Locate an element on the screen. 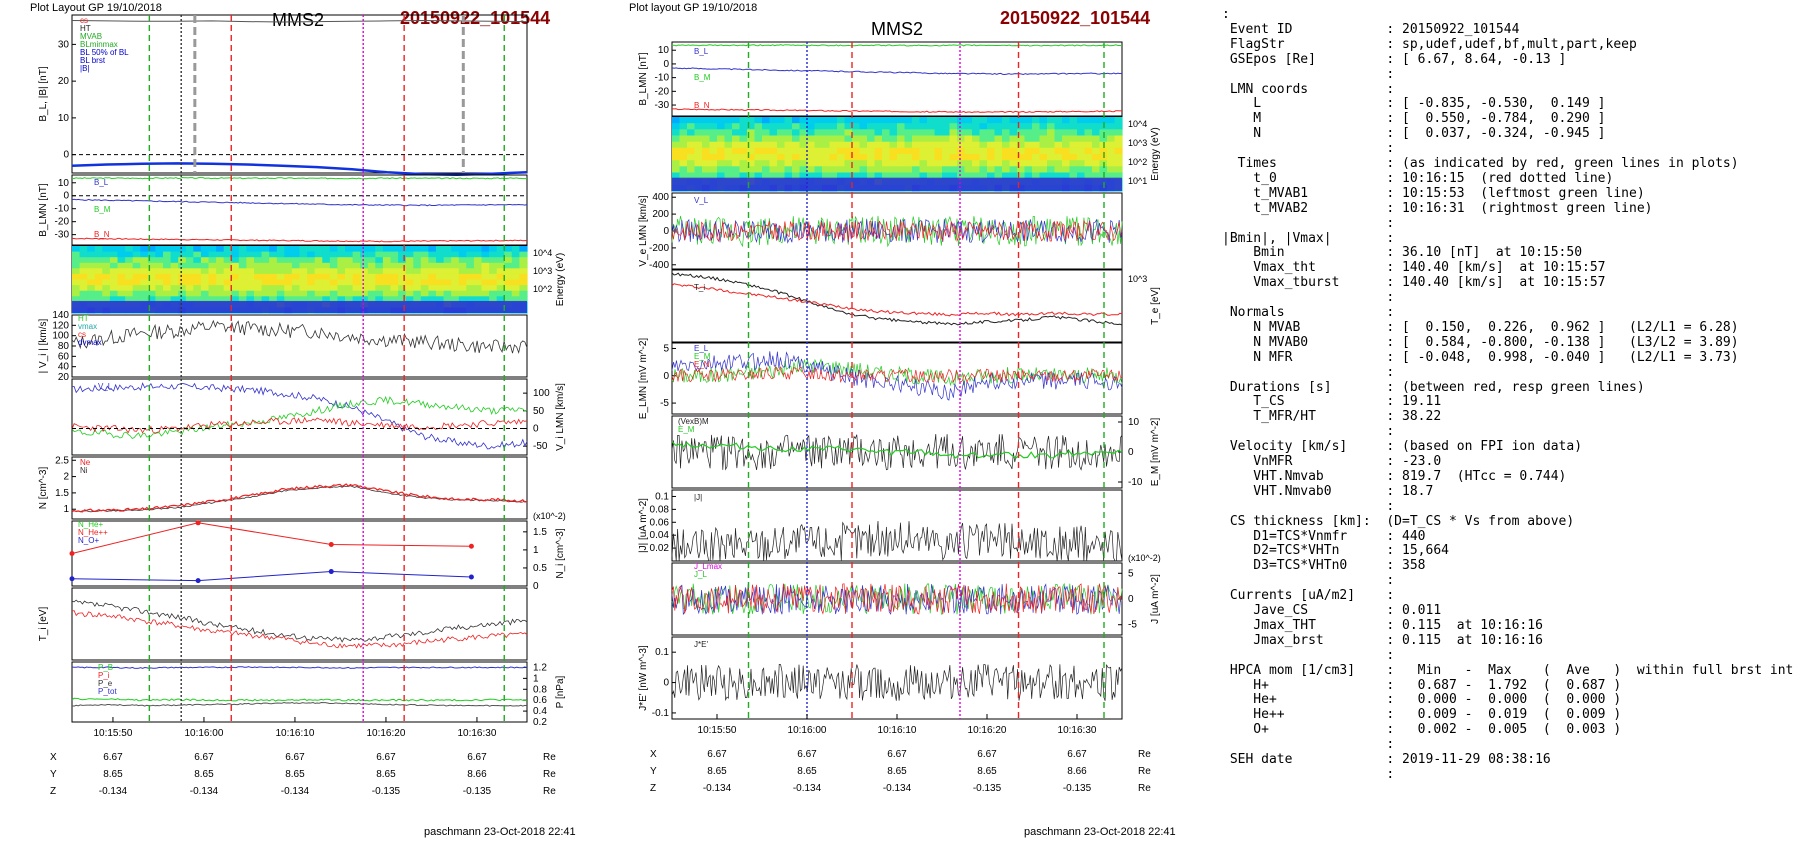 This screenshot has width=1804, height=841. y-tick-label: -20 is located at coordinates (62, 222).